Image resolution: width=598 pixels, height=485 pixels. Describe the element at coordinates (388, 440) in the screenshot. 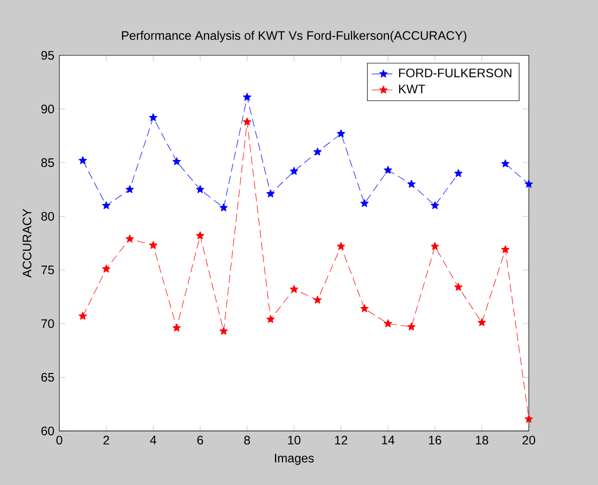

I see `x-tick-label: 14` at that location.